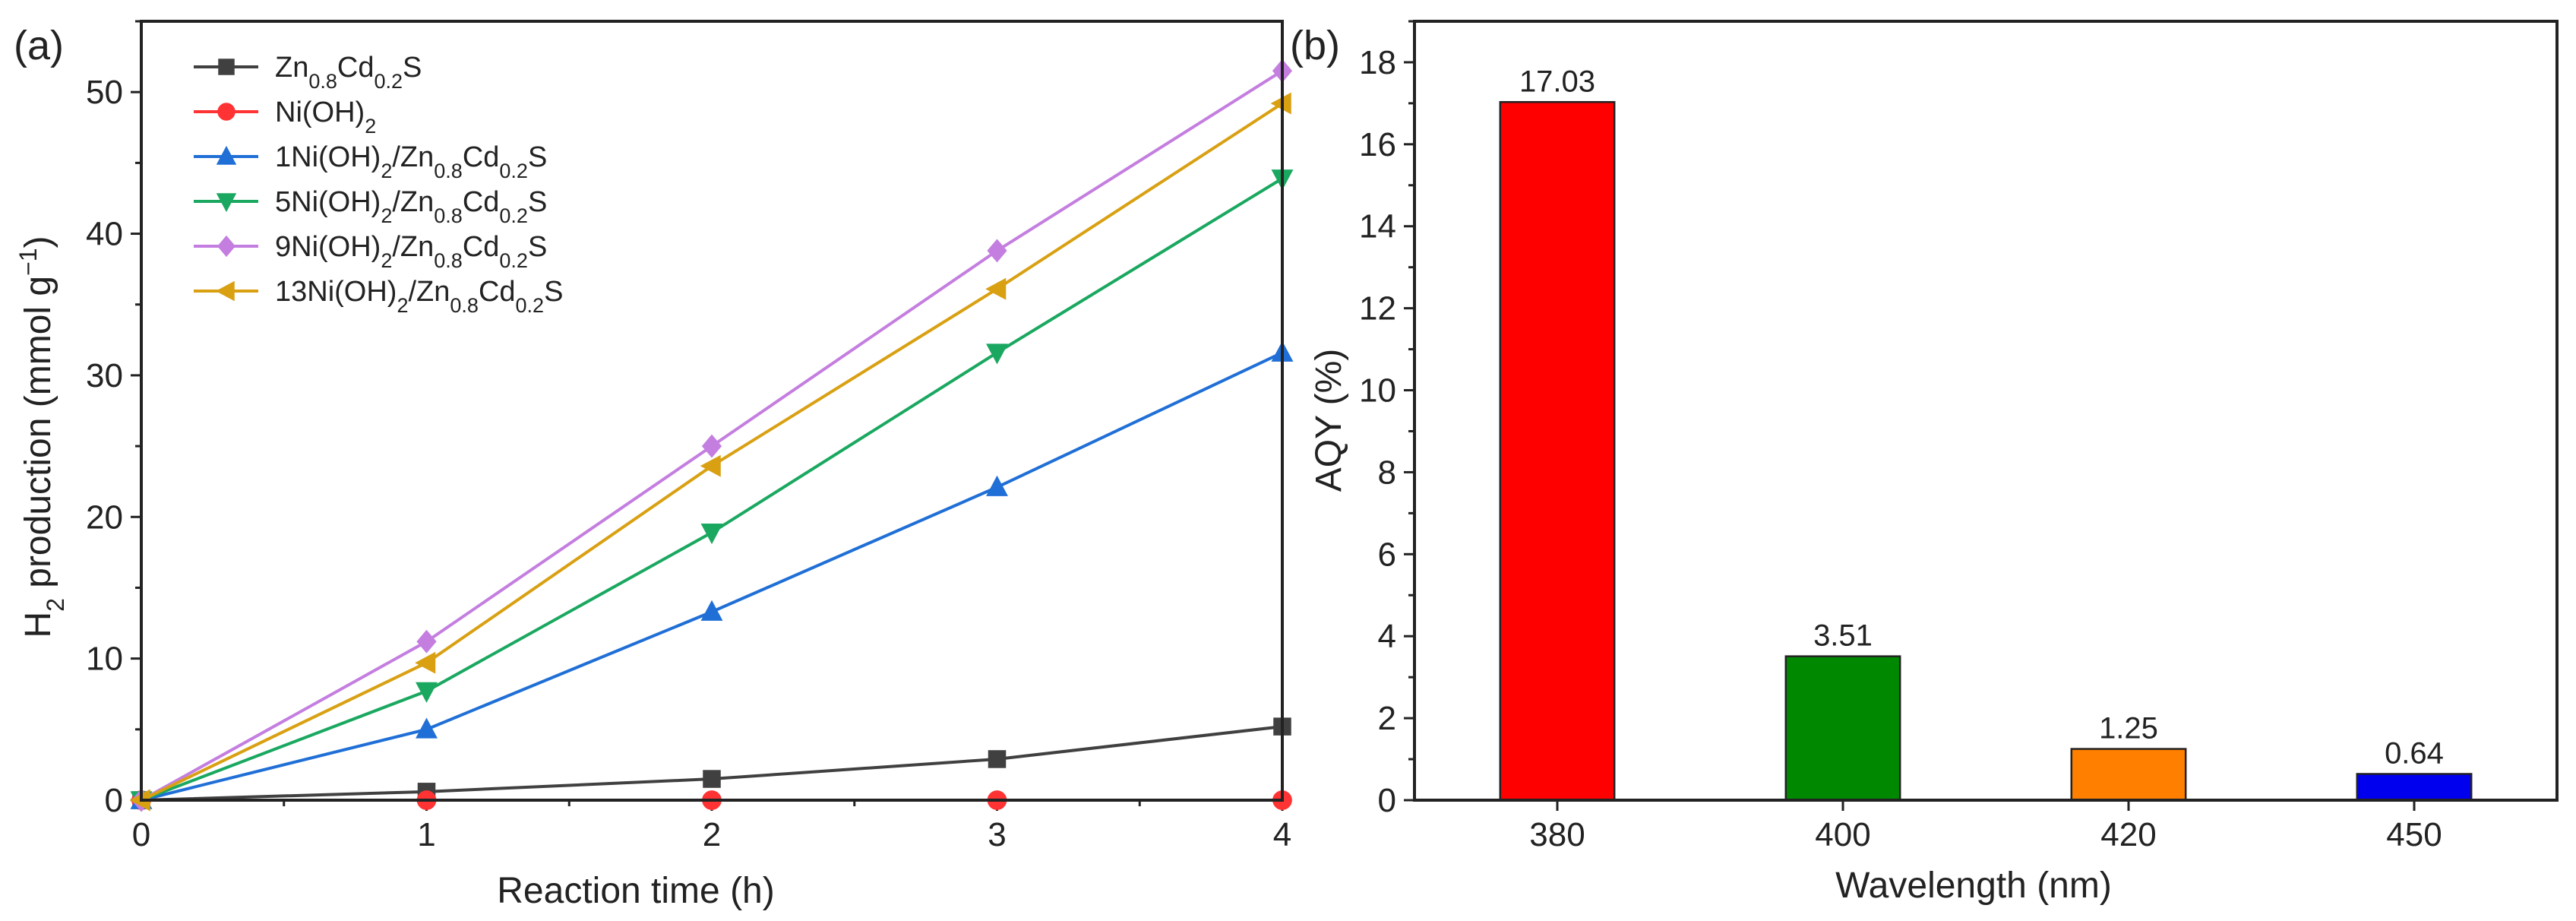 Image resolution: width=2576 pixels, height=921 pixels. I want to click on legend-label: 1Ni(OH)2/Zn0.8Cd0.2S, so click(411, 161).